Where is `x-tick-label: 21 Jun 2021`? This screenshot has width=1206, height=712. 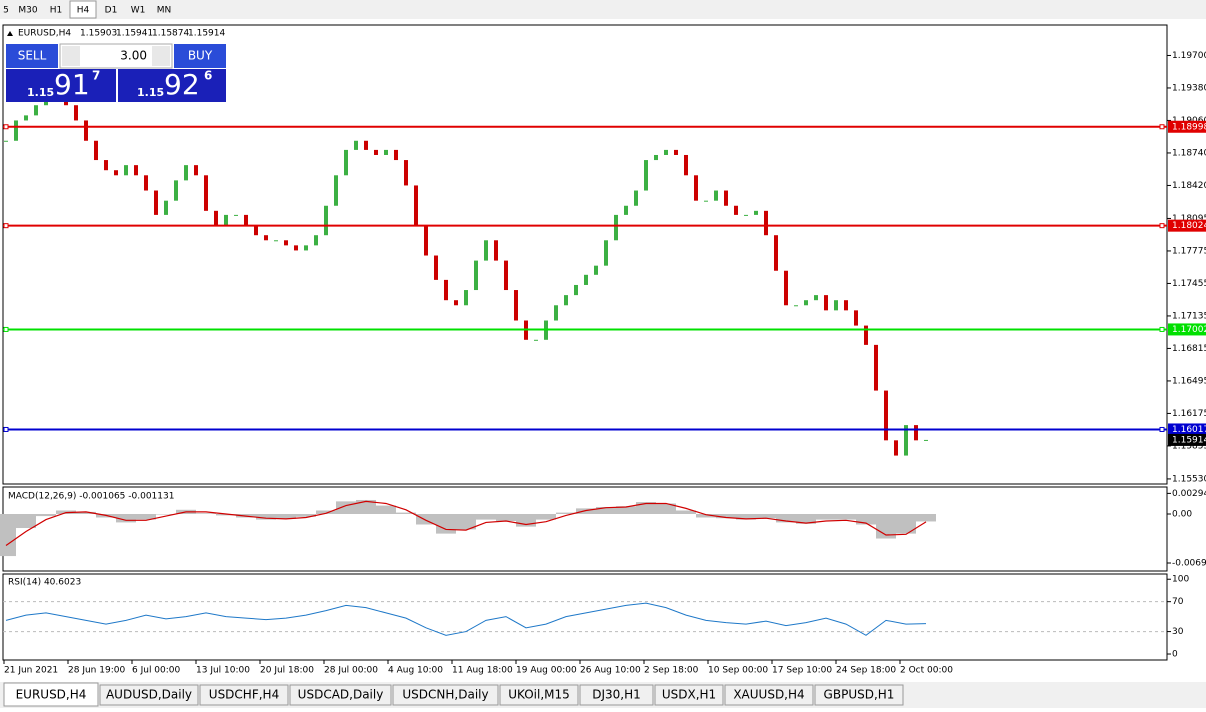
x-tick-label: 21 Jun 2021 is located at coordinates (31, 671).